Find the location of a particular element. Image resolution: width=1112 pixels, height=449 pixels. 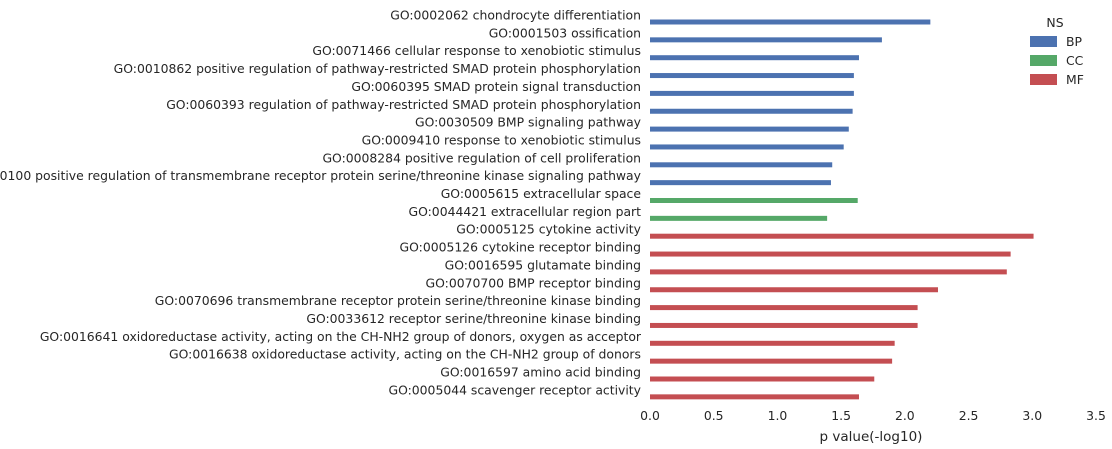

x-tick-label: 3.5 is located at coordinates (1096, 415).